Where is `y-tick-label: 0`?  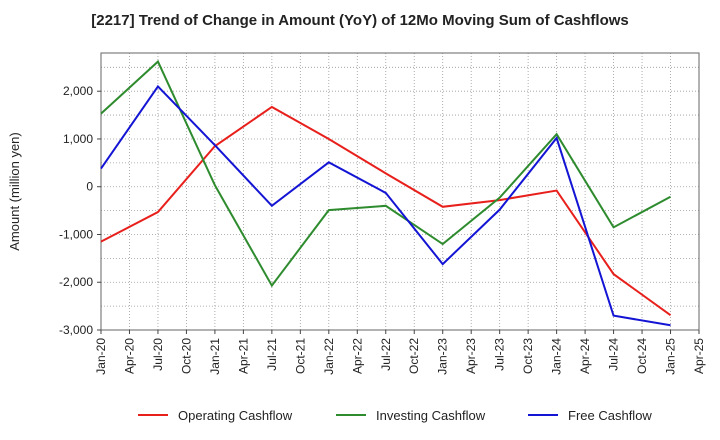
y-tick-label: 0 is located at coordinates (89, 187).